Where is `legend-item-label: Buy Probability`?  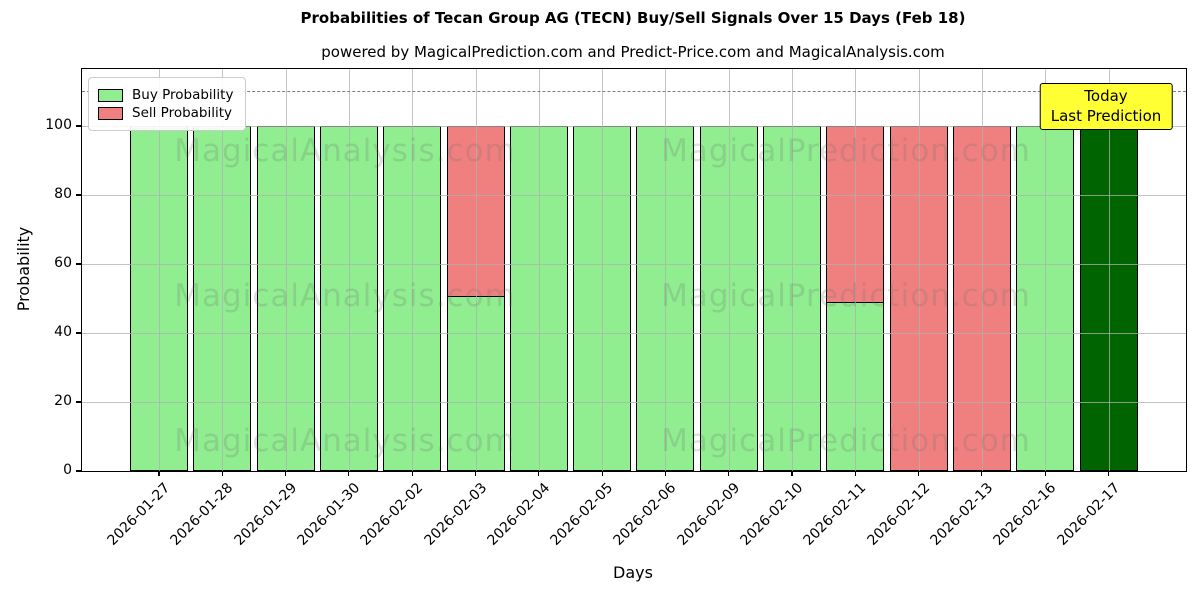 legend-item-label: Buy Probability is located at coordinates (183, 95).